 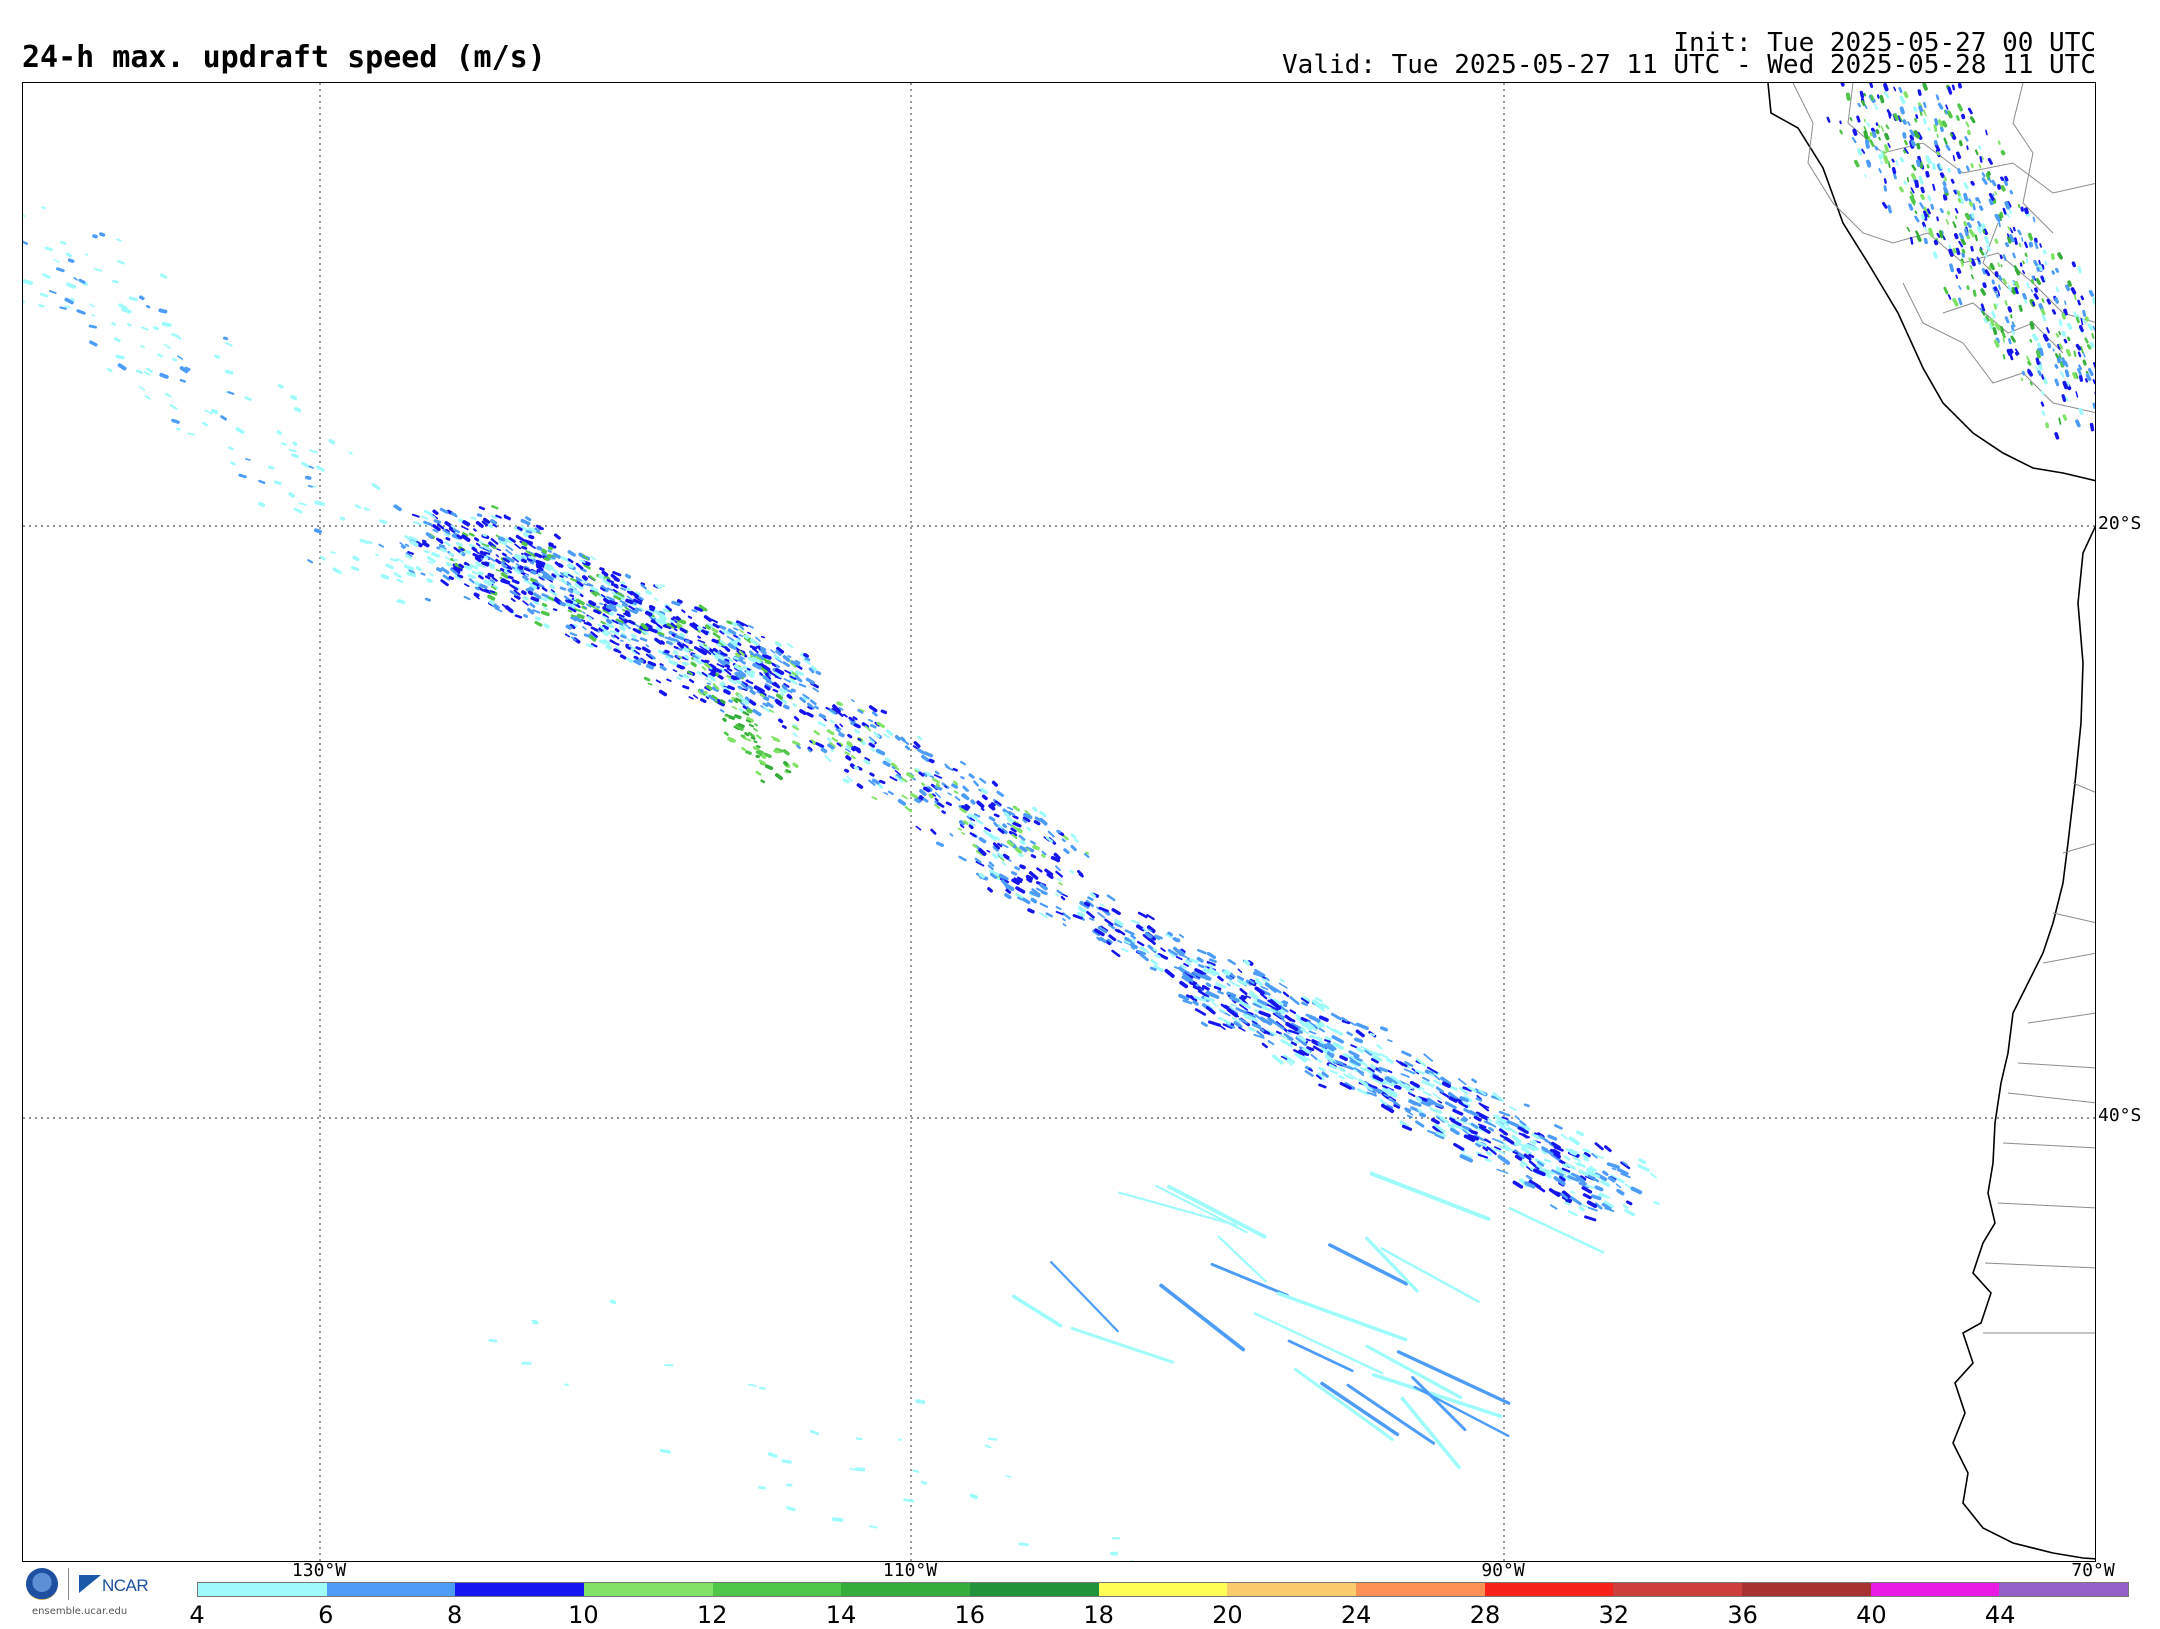 What do you see at coordinates (1871, 1615) in the screenshot?
I see `color-scale-tick-label: 40` at bounding box center [1871, 1615].